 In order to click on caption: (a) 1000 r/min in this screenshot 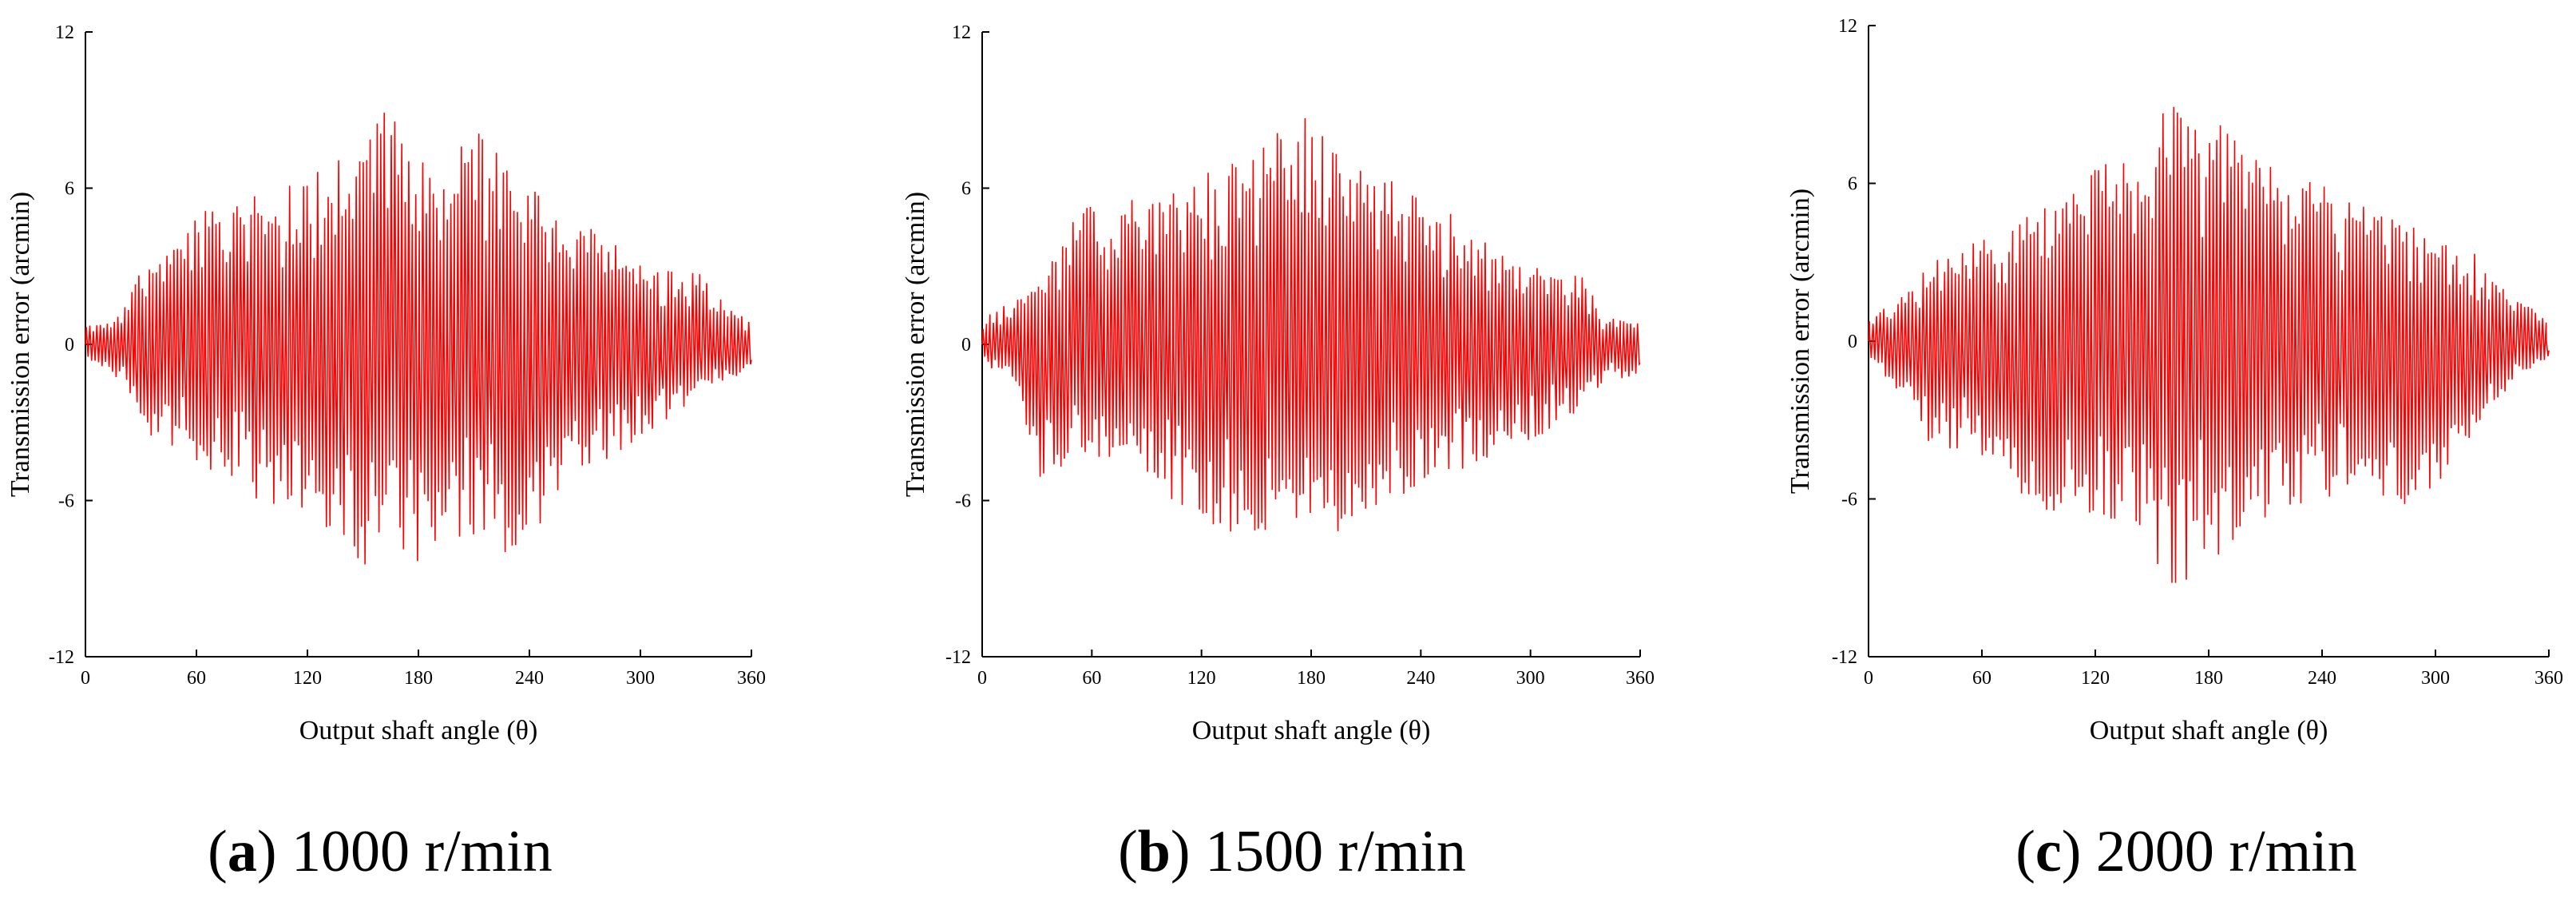, I will do `click(380, 851)`.